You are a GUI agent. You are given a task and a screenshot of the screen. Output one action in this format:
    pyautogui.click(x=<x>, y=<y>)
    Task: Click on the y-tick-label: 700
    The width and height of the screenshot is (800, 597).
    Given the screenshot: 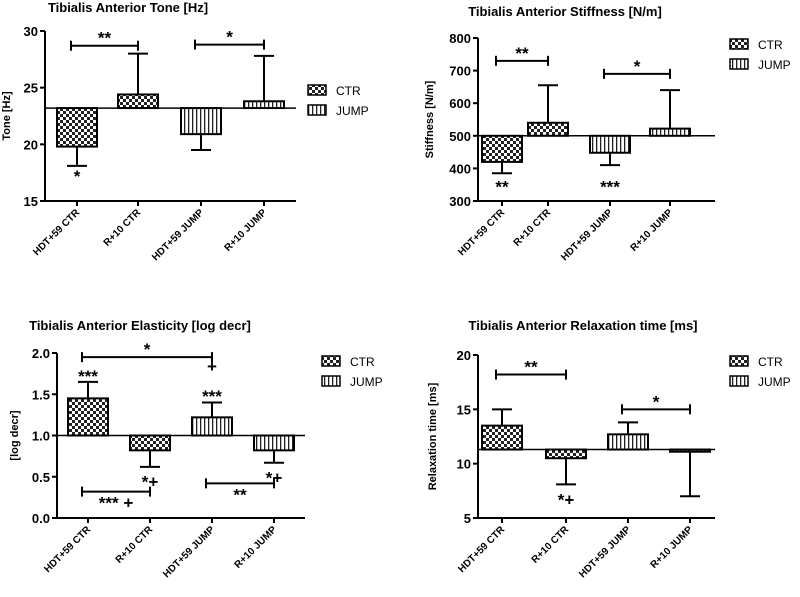 What is the action you would take?
    pyautogui.click(x=460, y=71)
    